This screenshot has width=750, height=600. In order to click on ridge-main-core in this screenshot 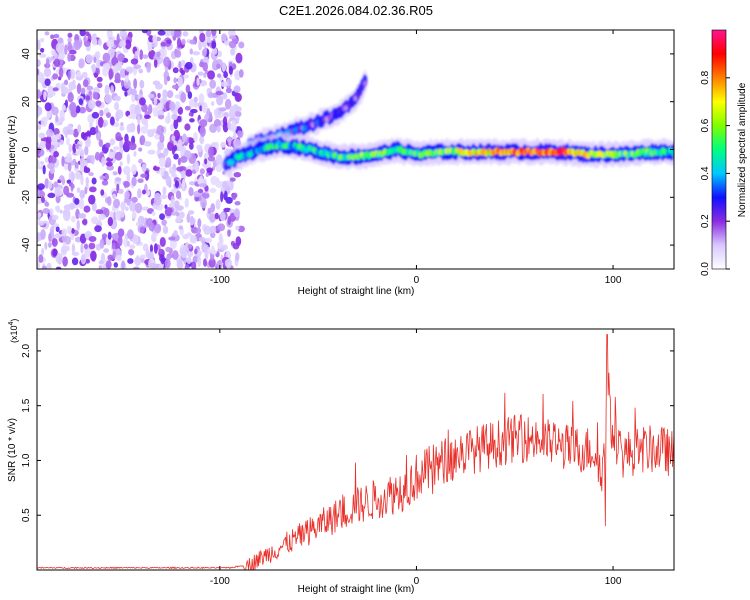, I will do `click(672, 153)`.